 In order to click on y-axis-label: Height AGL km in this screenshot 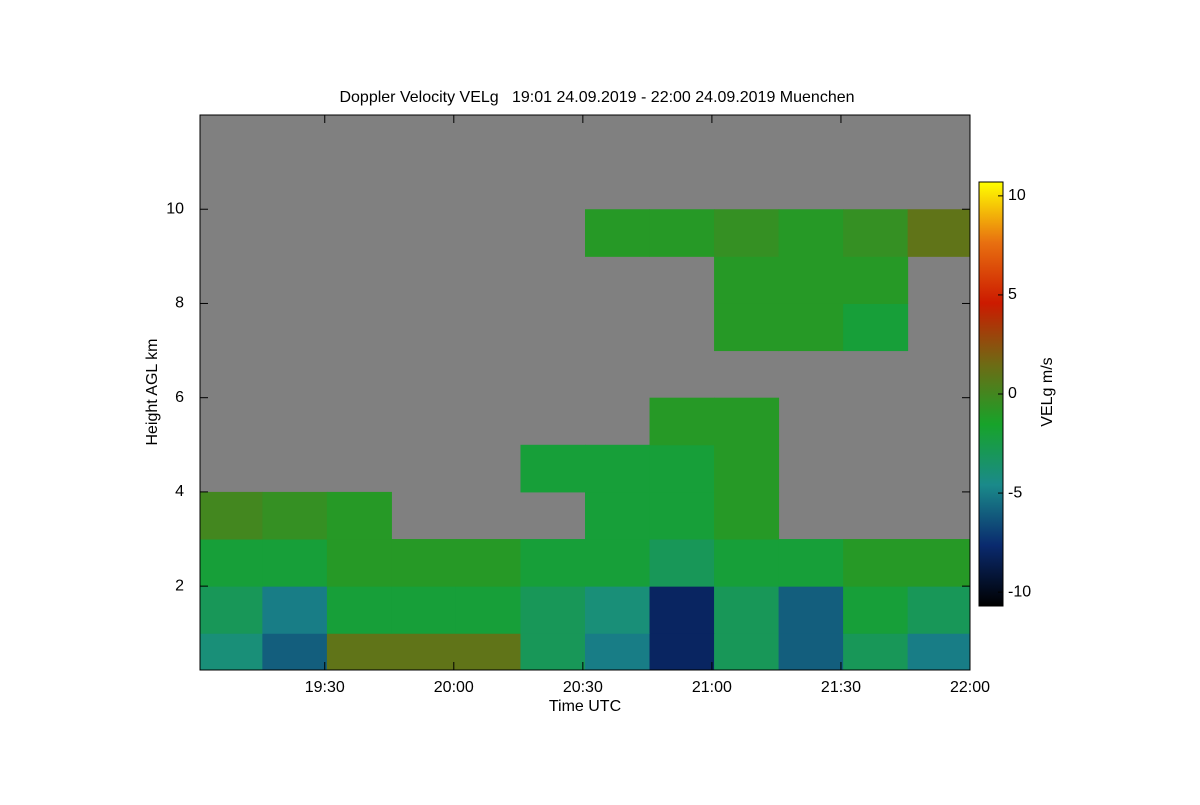, I will do `click(152, 391)`.